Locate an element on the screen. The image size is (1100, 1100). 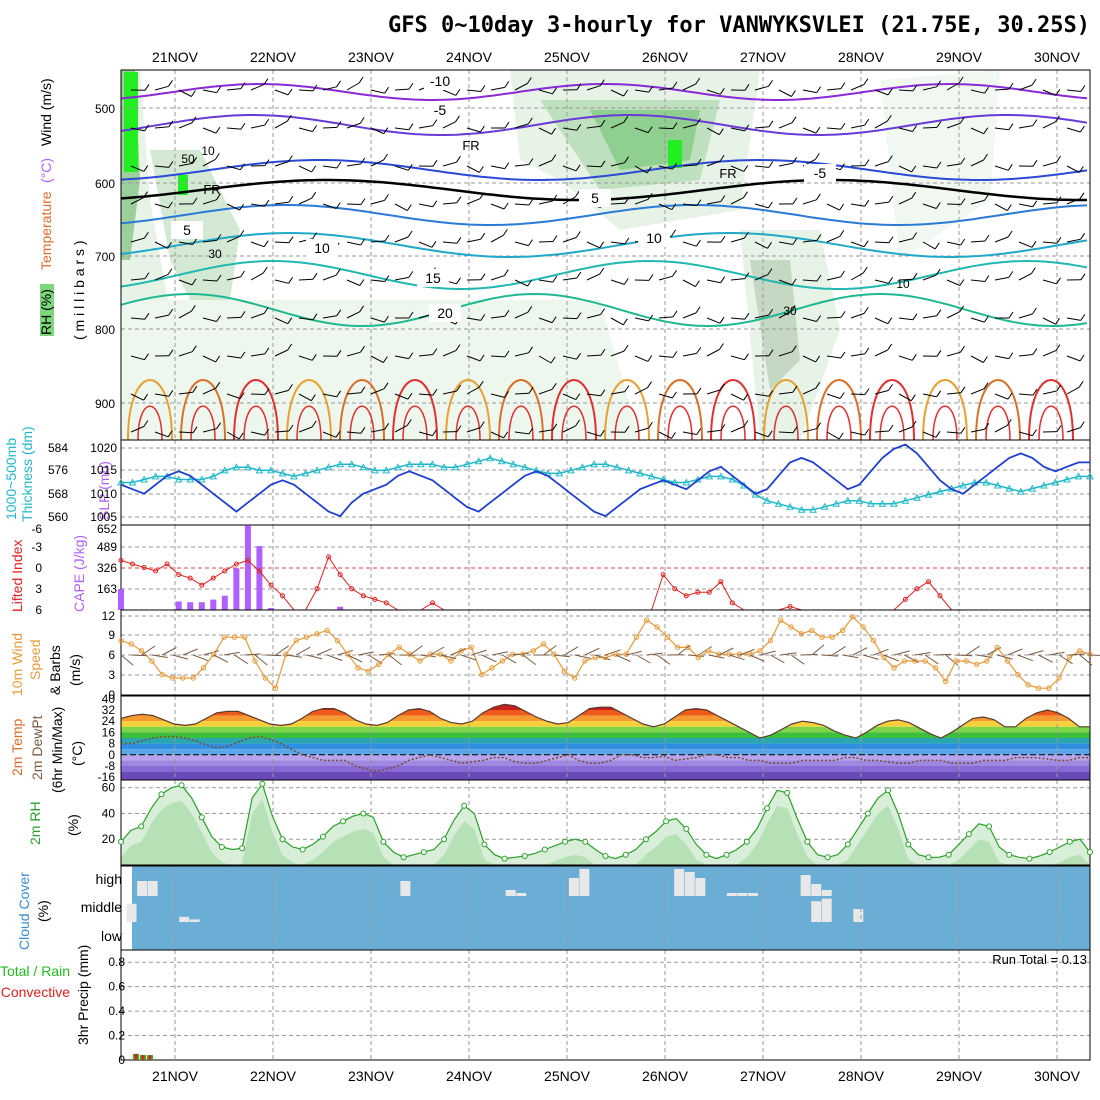
ytitle-temp-unit-2m: (°C) is located at coordinates (77, 753).